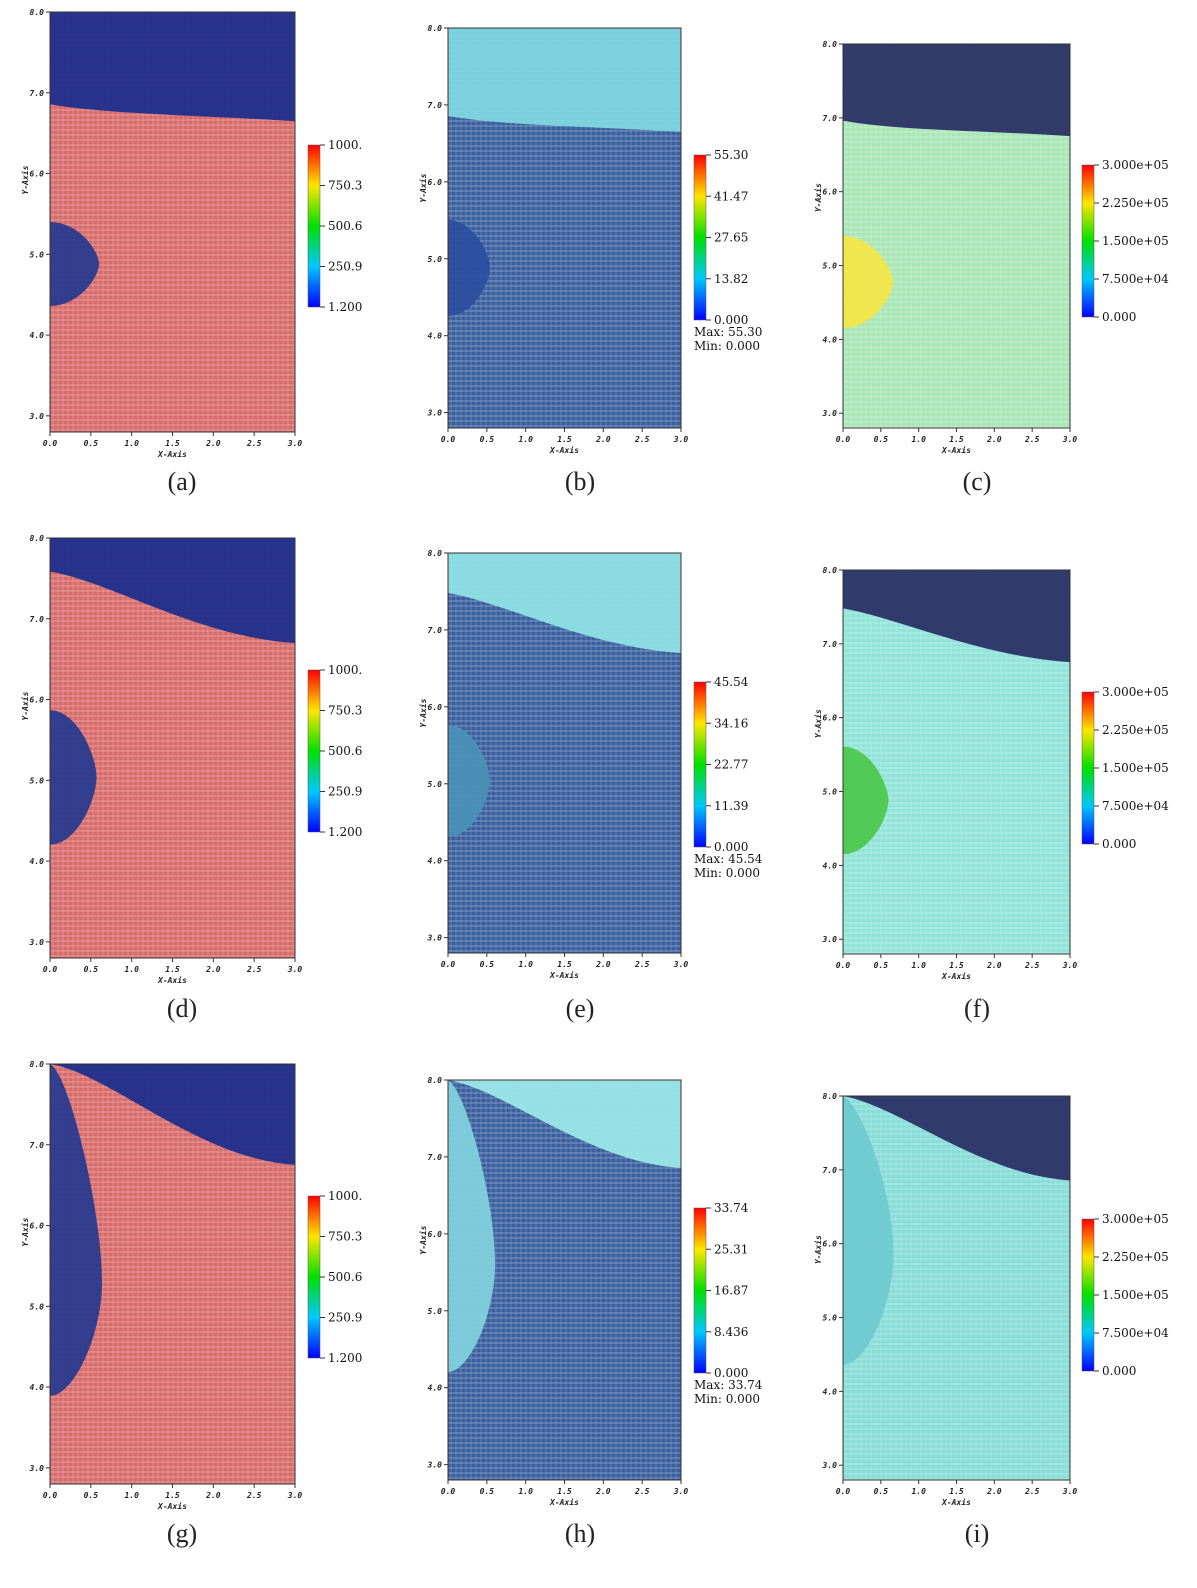  I want to click on panel-label-i: (i), so click(977, 1533).